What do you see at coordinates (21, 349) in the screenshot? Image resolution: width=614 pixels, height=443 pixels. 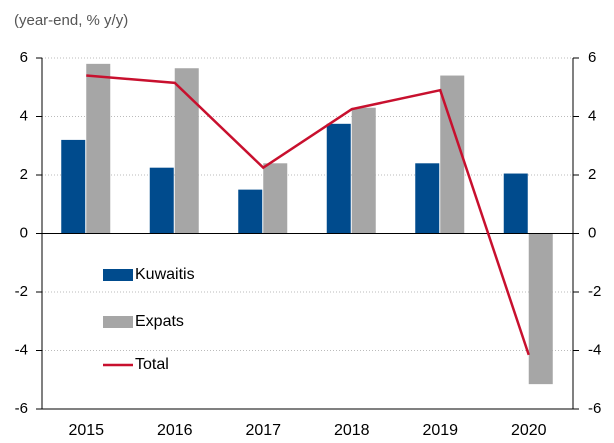 I see `y-tick-label: -4` at bounding box center [21, 349].